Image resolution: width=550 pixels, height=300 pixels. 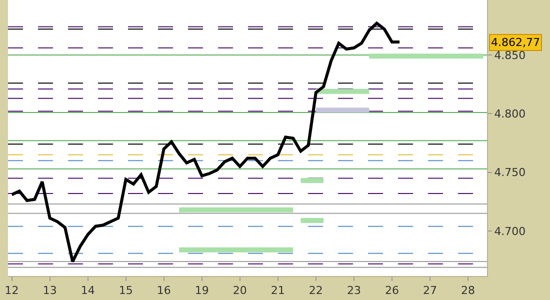 I want to click on y-tick-label: 4.800, so click(x=510, y=113).